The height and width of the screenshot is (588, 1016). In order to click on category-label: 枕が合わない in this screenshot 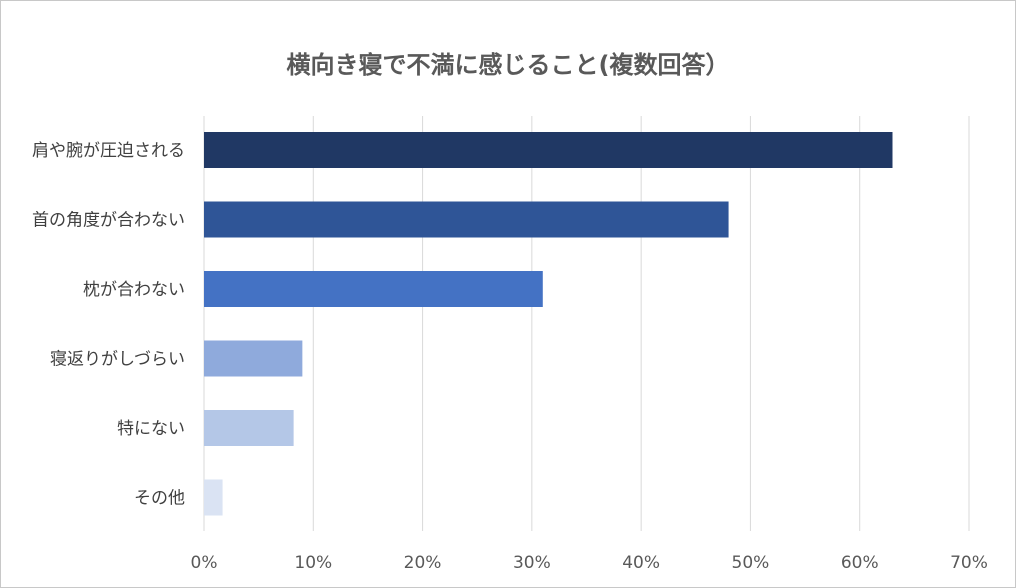, I will do `click(134, 290)`.